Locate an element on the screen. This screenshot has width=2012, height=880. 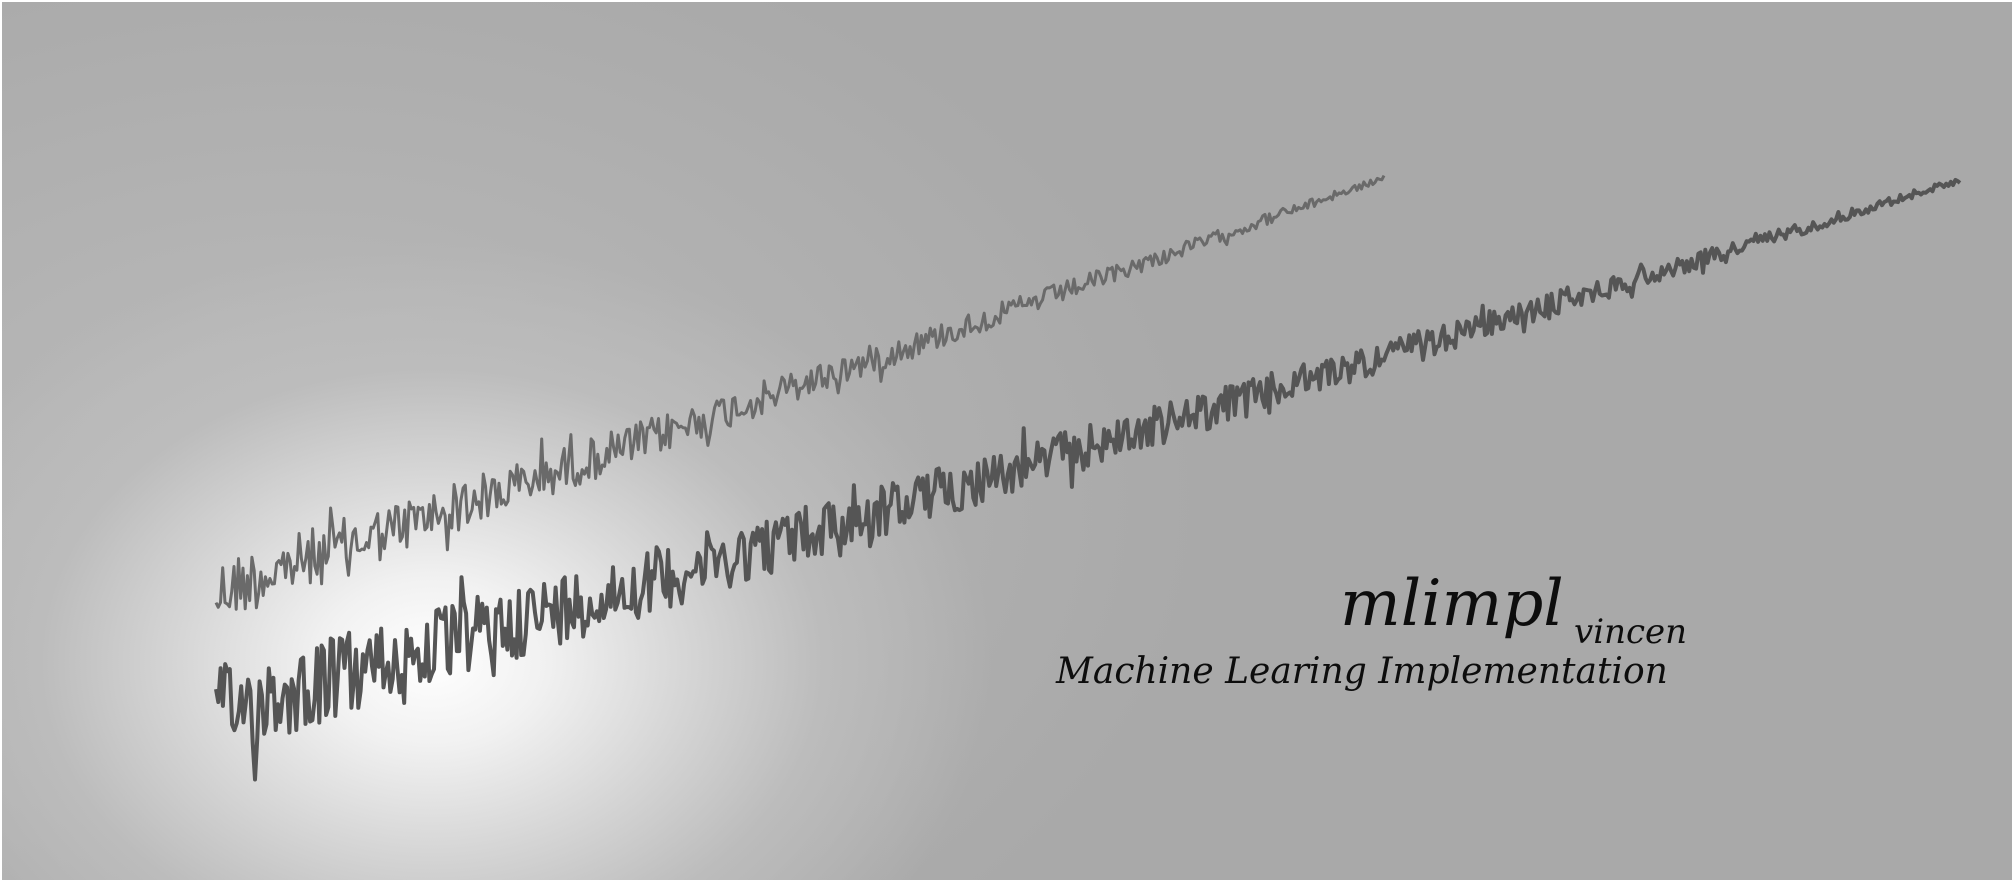
author-name: vincen is located at coordinates (1631, 632).